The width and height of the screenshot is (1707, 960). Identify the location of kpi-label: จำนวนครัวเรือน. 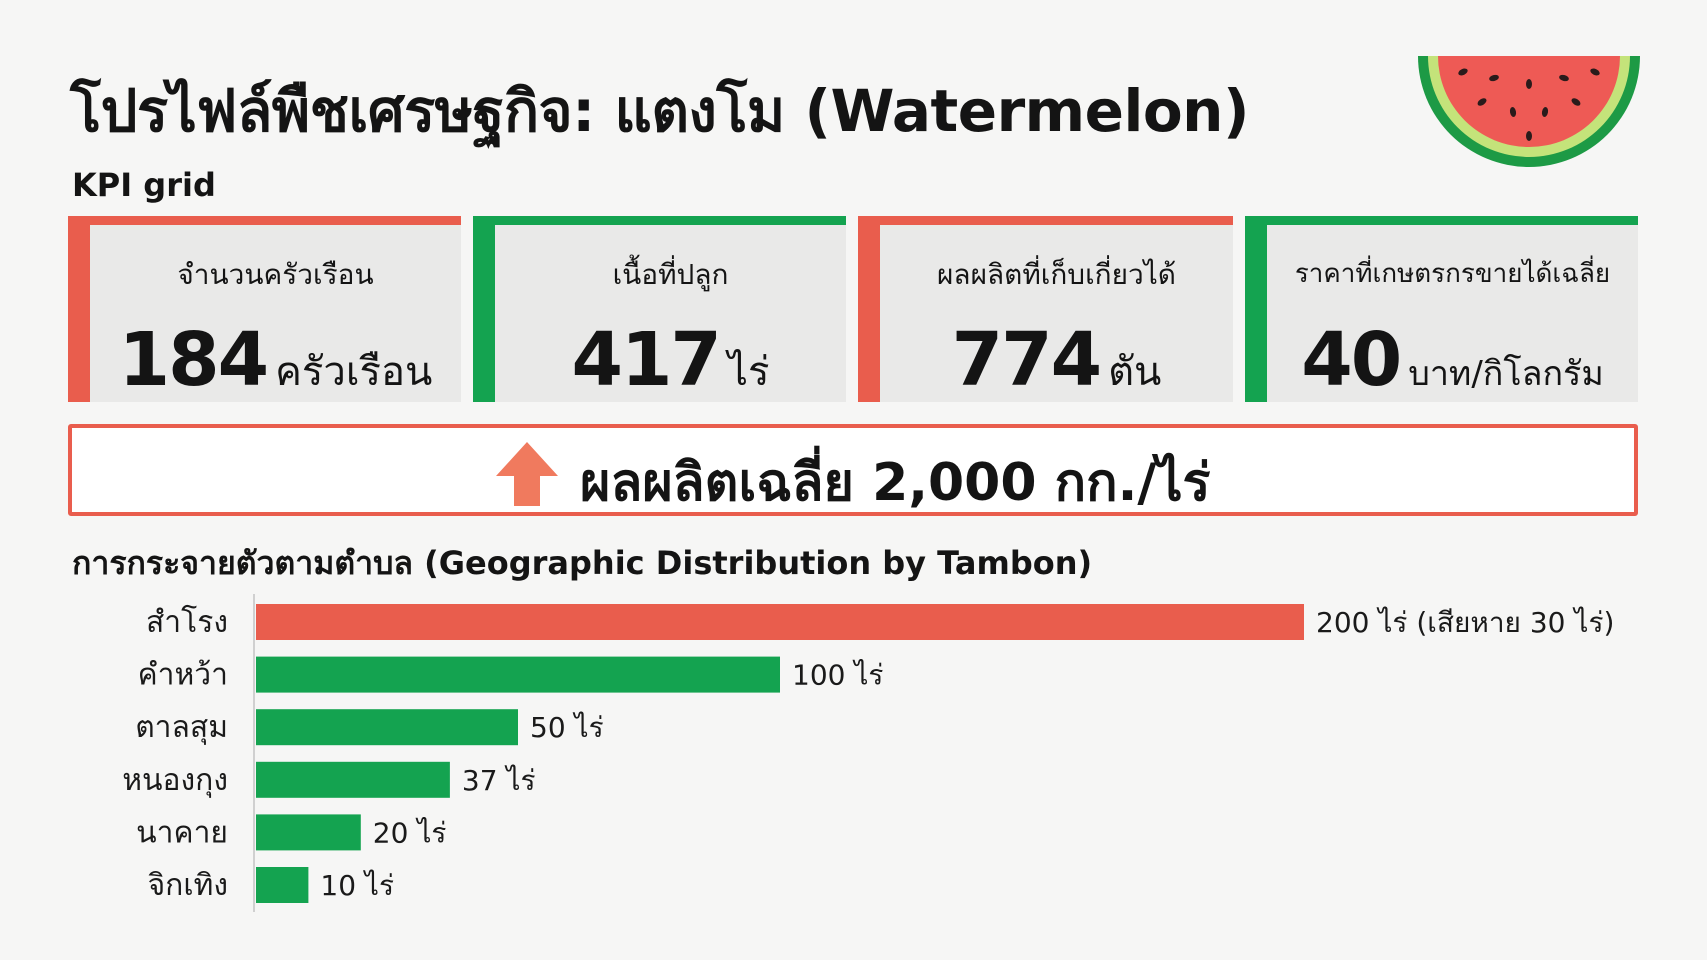
(275, 274).